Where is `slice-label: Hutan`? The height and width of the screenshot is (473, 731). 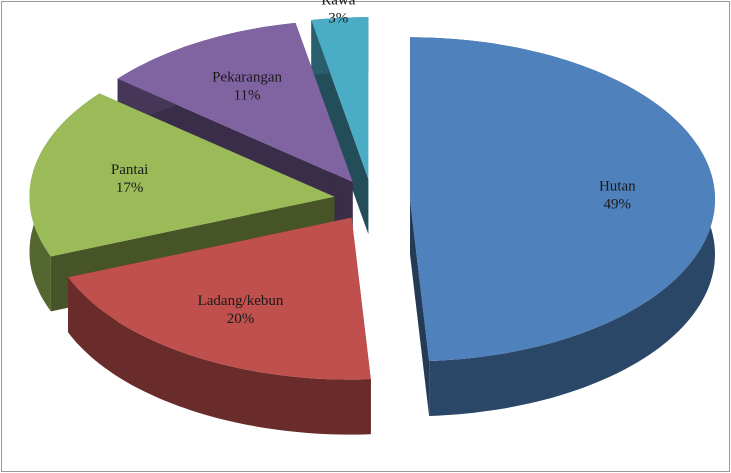
slice-label: Hutan is located at coordinates (617, 186).